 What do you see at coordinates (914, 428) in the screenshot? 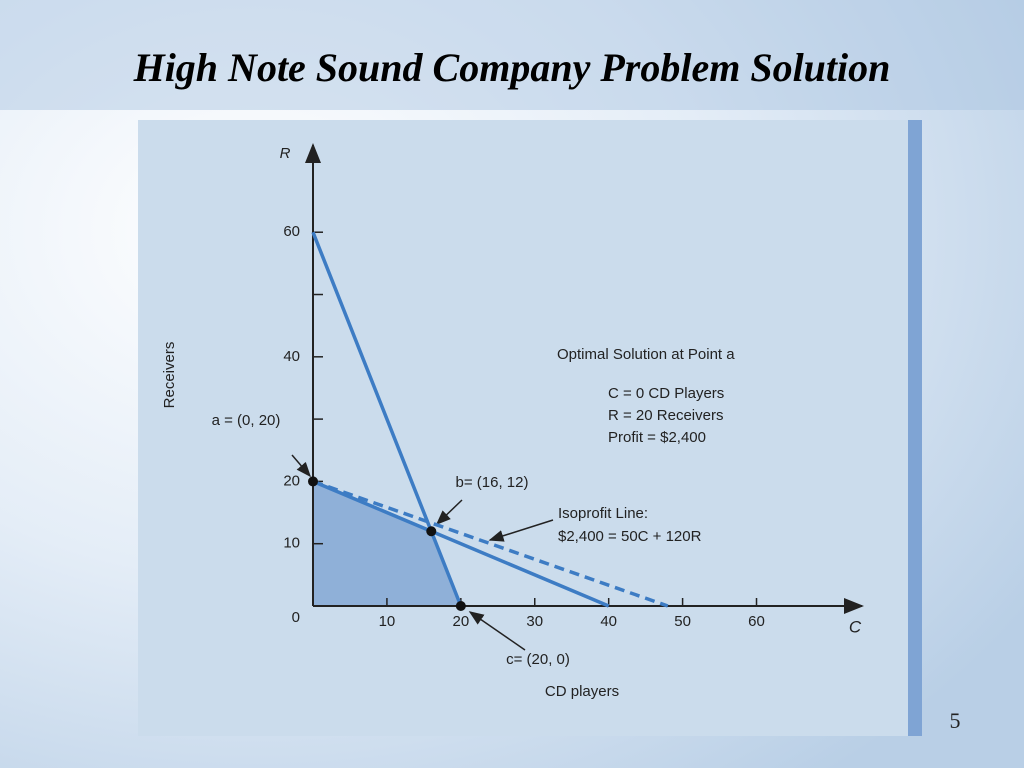
I see `panel-shadow` at bounding box center [914, 428].